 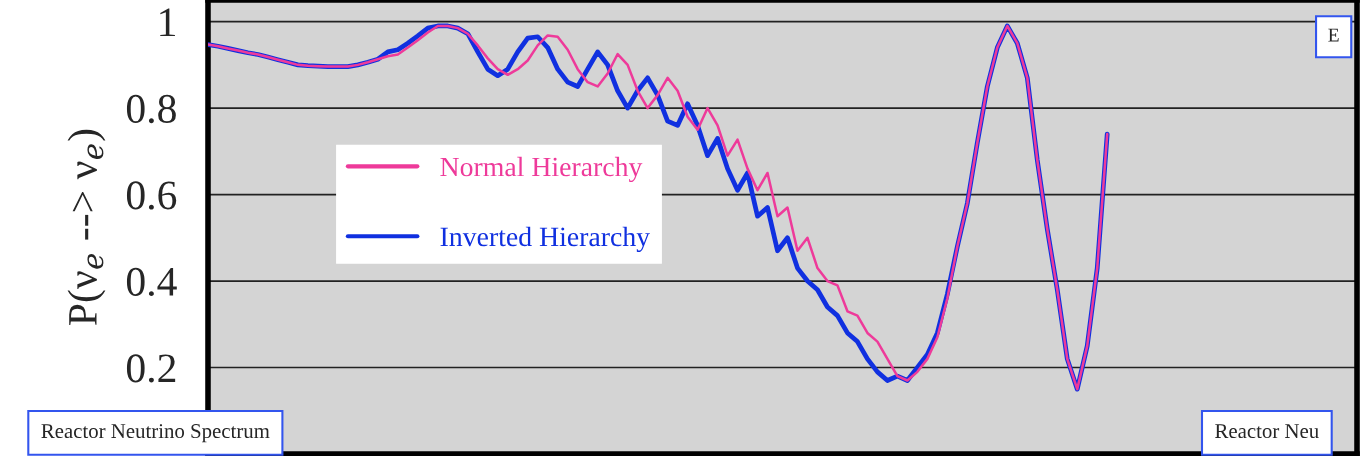 I want to click on y-tick-label: 0.2, so click(x=151, y=368).